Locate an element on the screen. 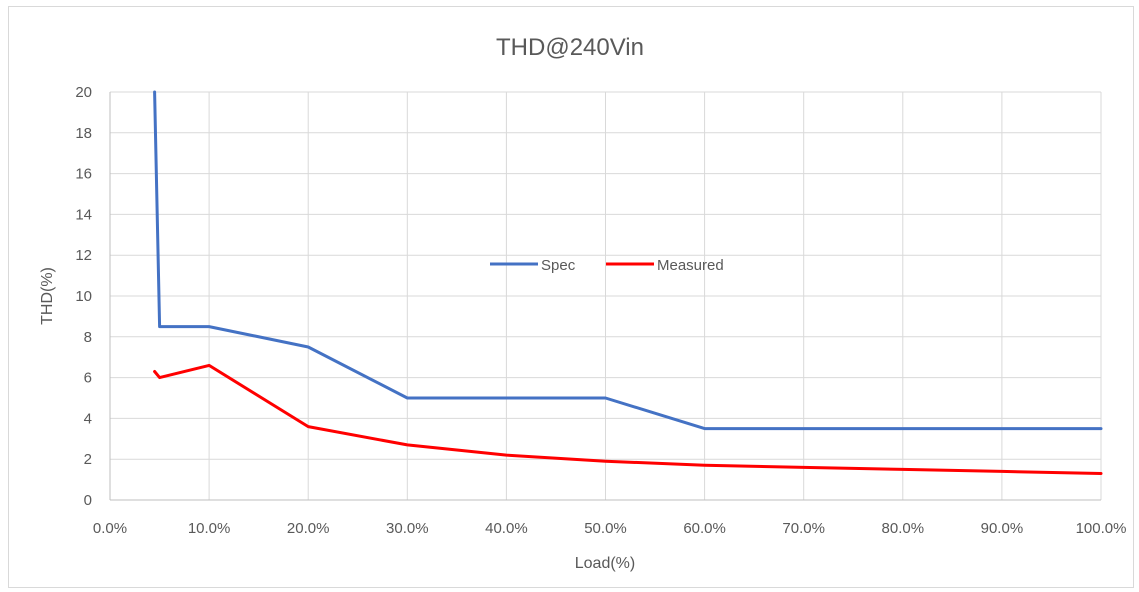 This screenshot has width=1139, height=592. legend-spec-label: Spec is located at coordinates (558, 265).